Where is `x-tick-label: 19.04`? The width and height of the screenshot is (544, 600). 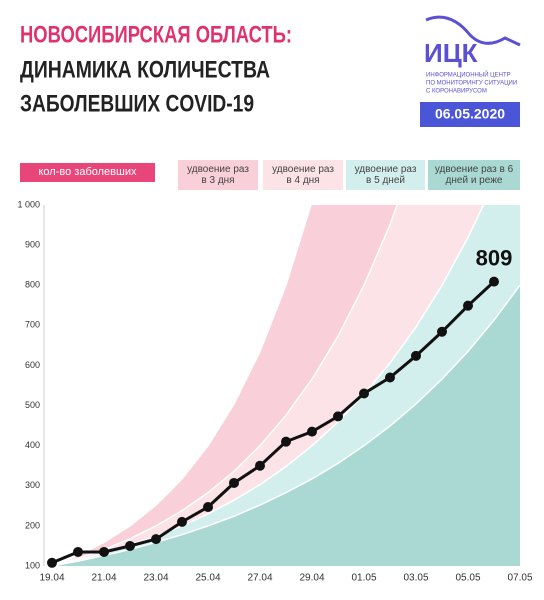 x-tick-label: 19.04 is located at coordinates (51, 578).